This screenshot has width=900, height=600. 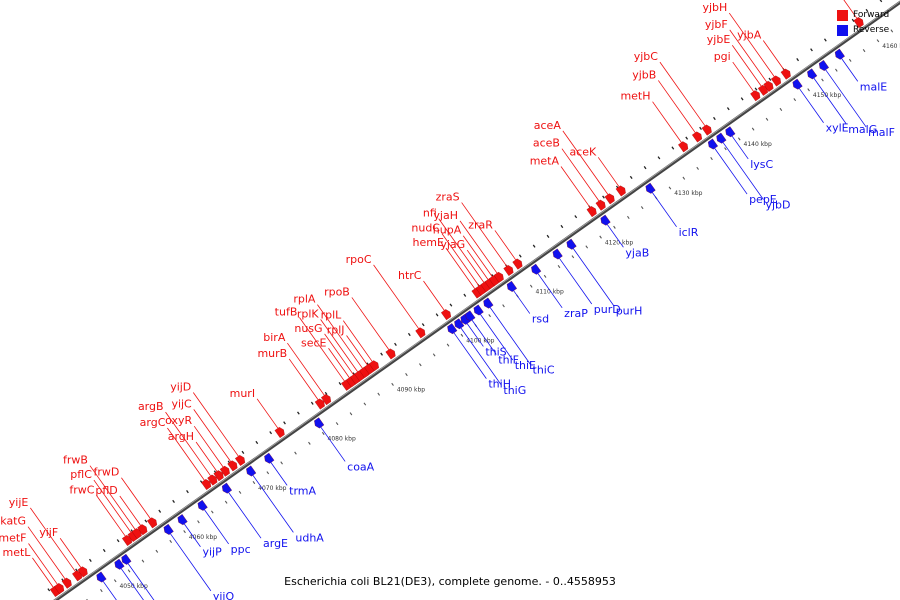 What do you see at coordinates (550, 291) in the screenshot?
I see `tick-label: 4110 kbp` at bounding box center [550, 291].